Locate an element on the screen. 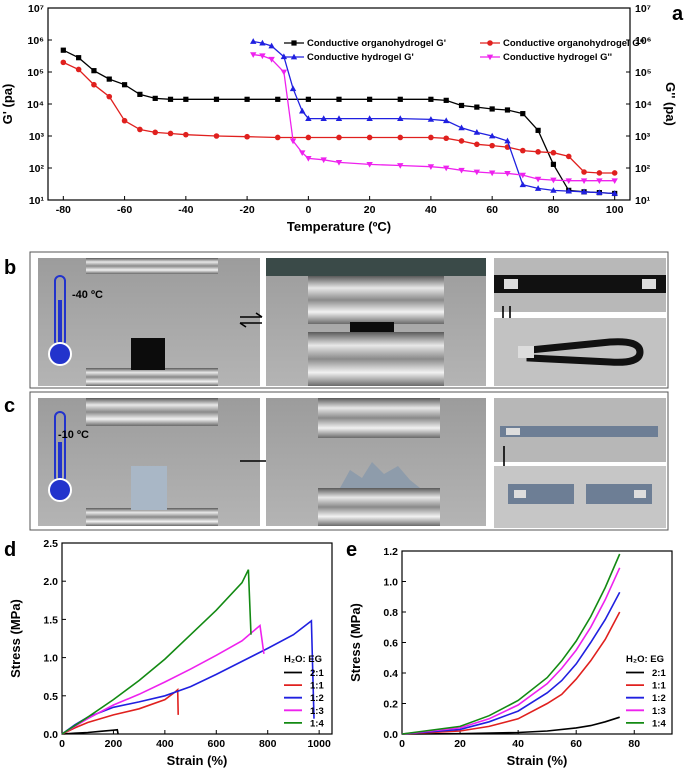  legend-entry: Conductive organohydrogel G'' is located at coordinates (573, 43).